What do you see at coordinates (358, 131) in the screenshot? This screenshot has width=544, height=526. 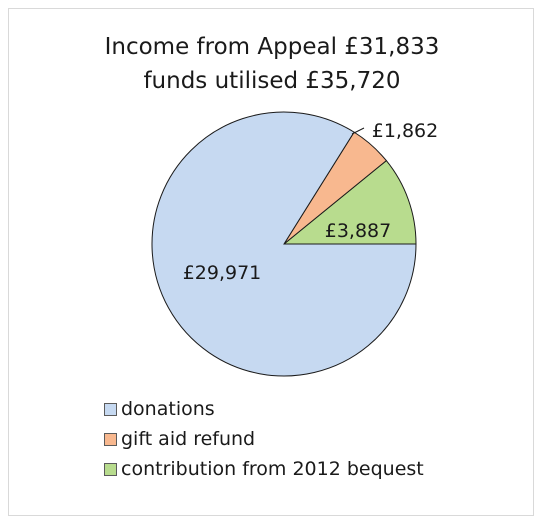 I see `leader-line-gift-aid-refund` at bounding box center [358, 131].